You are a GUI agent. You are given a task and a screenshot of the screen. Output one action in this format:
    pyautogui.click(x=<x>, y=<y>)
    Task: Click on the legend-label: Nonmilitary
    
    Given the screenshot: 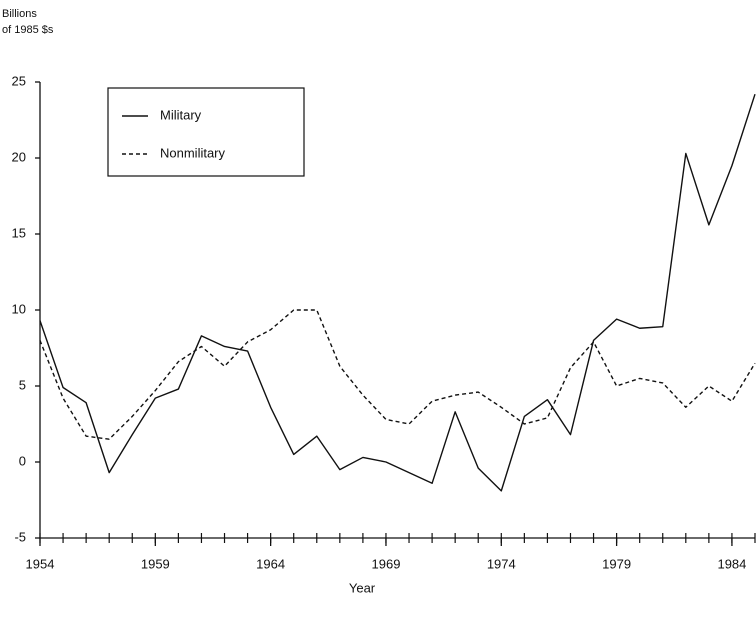 What is the action you would take?
    pyautogui.click(x=193, y=152)
    